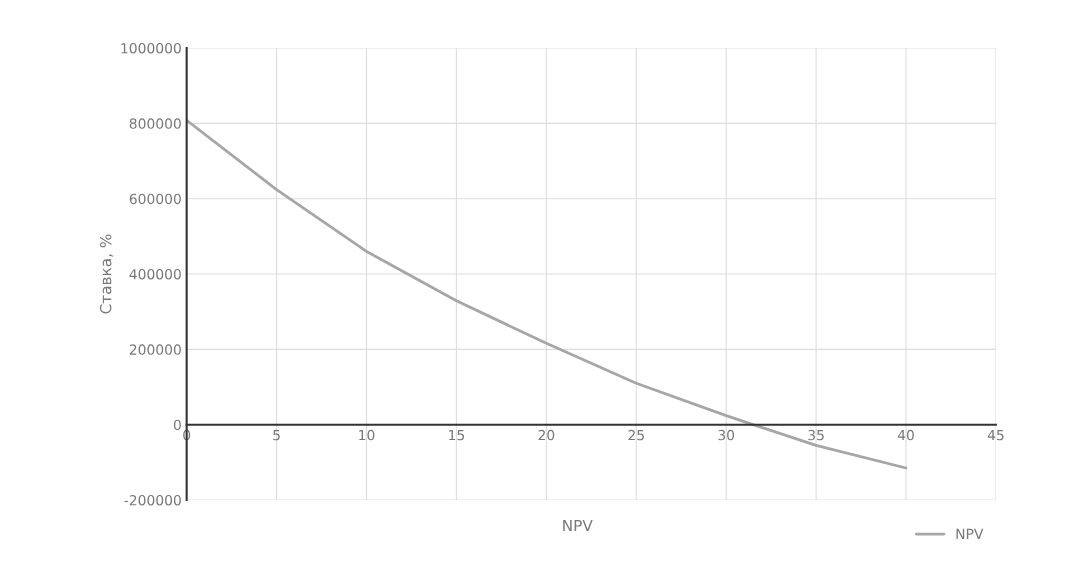 This screenshot has height=565, width=1079. I want to click on y-axis-title: Ставка, %, so click(106, 274).